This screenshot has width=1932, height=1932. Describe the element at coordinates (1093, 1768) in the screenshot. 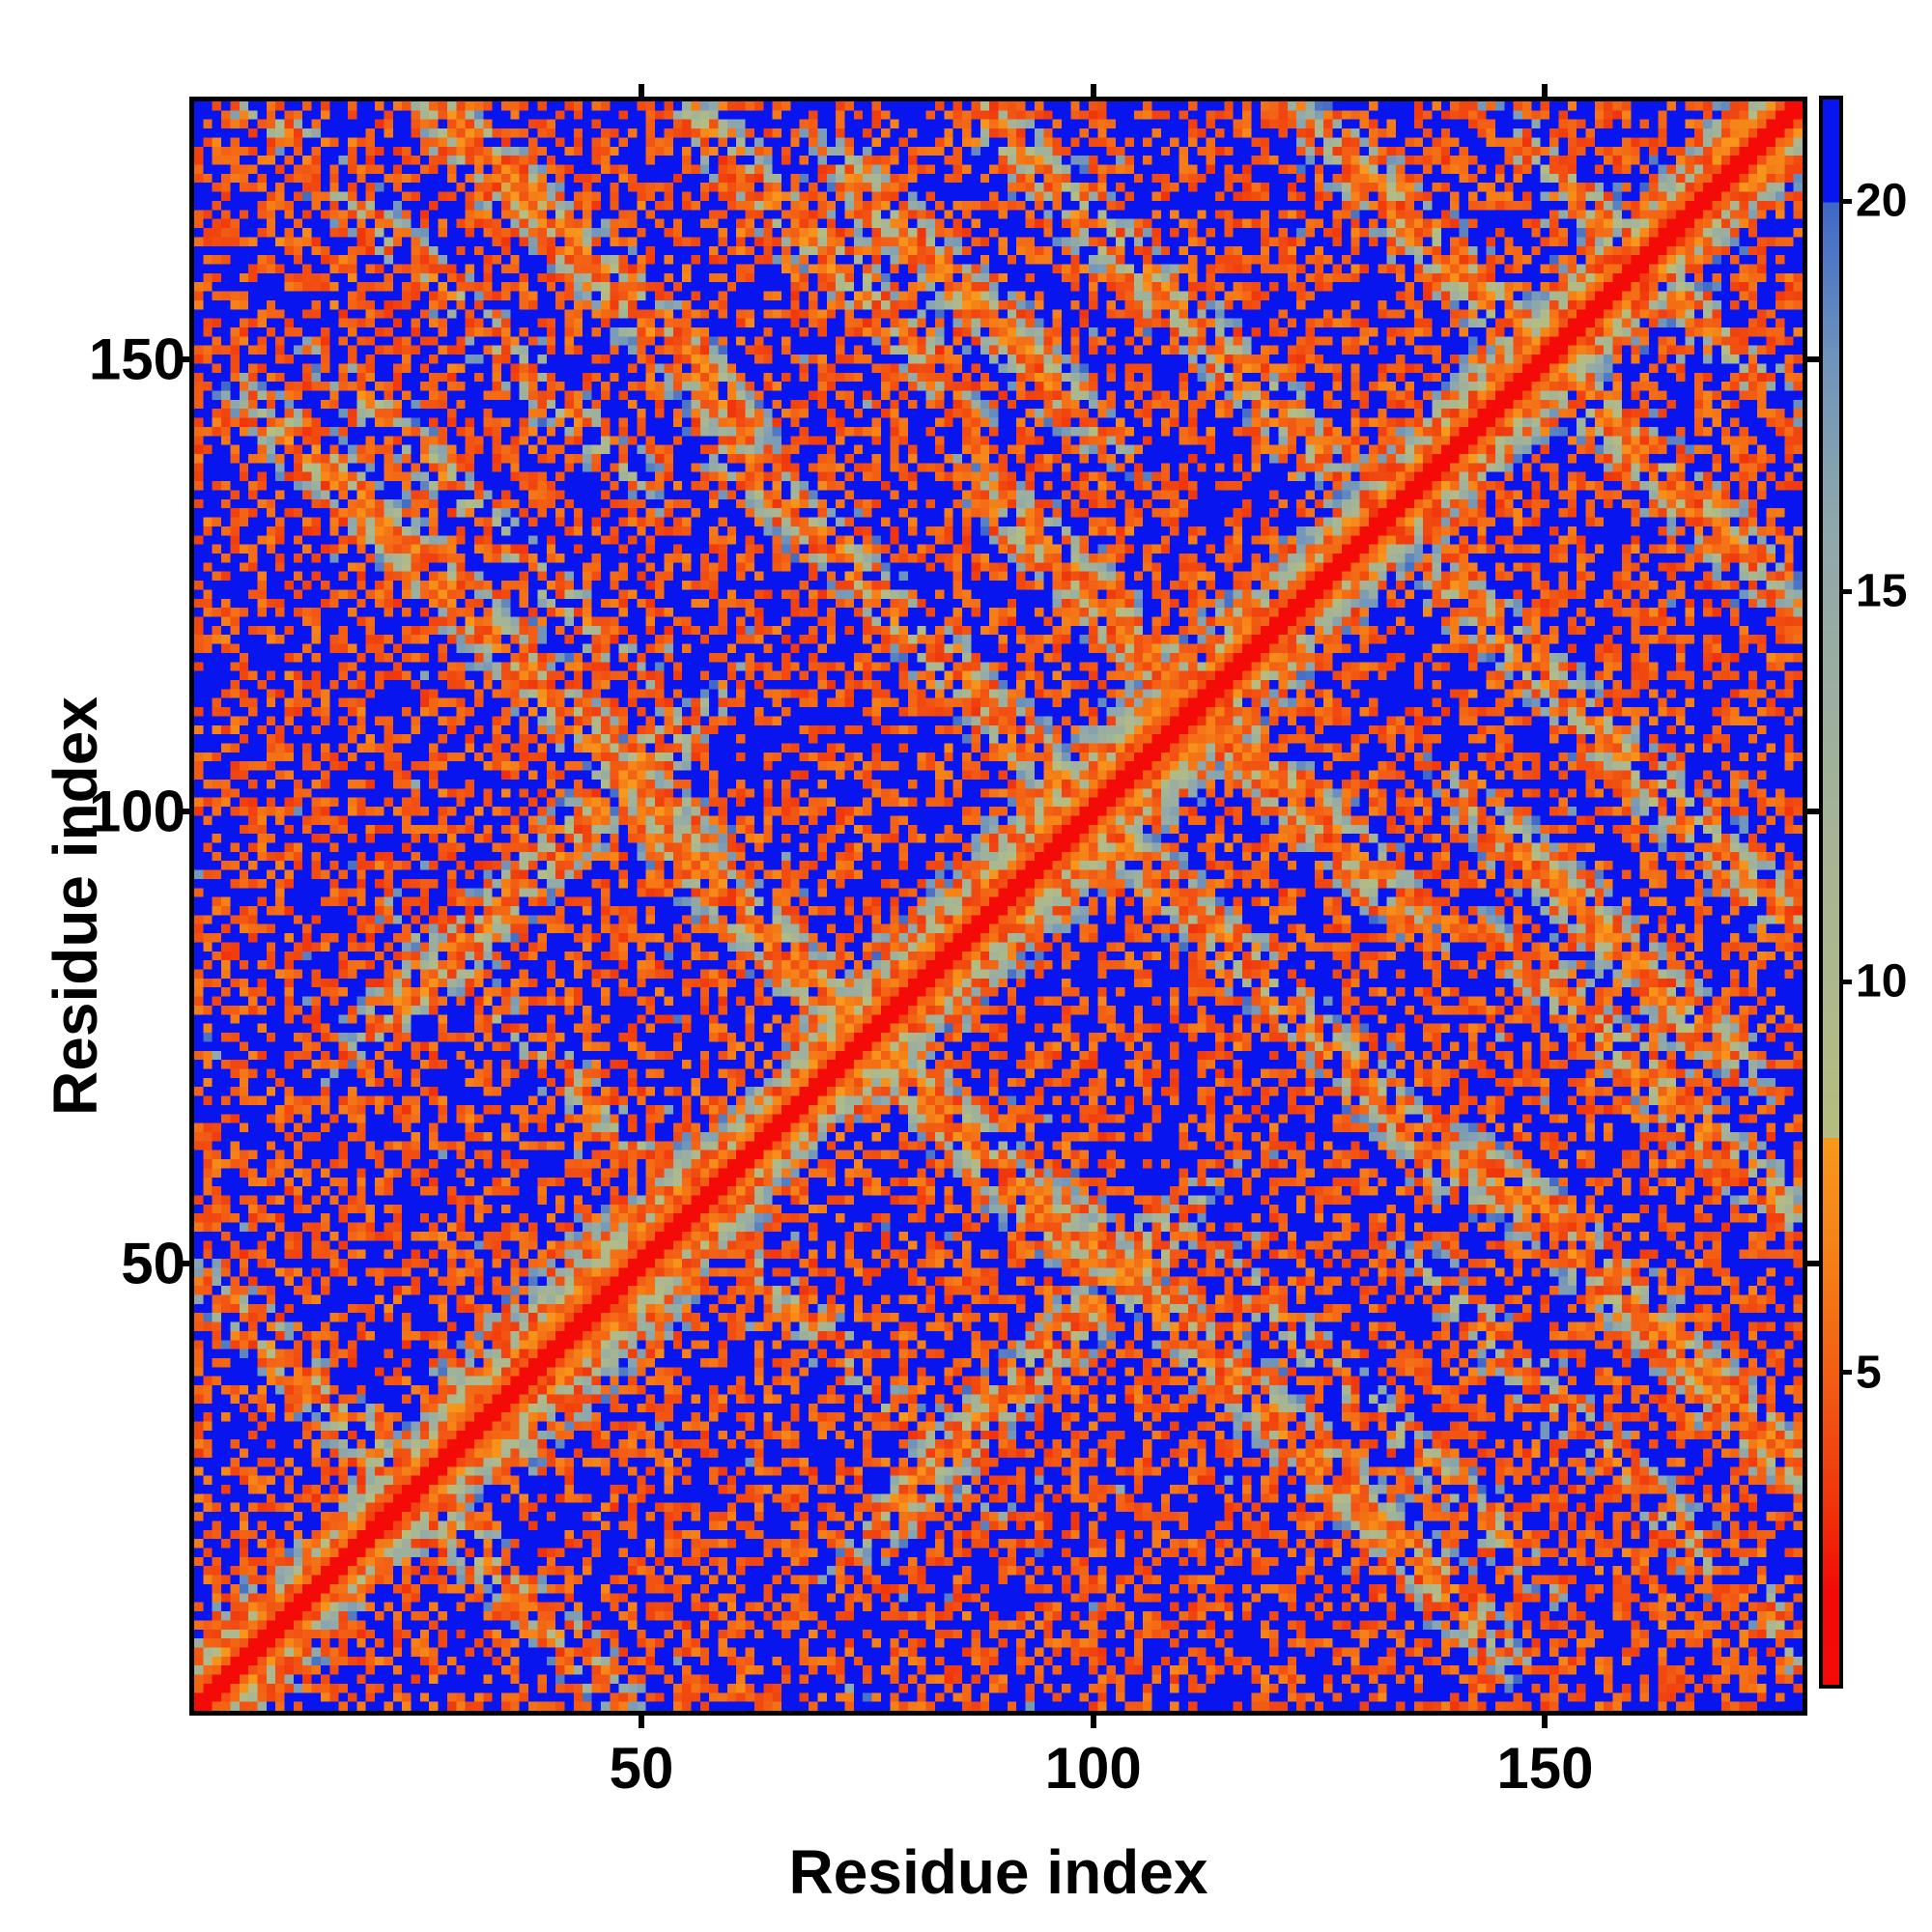

I see `x-tick-label: 100` at that location.